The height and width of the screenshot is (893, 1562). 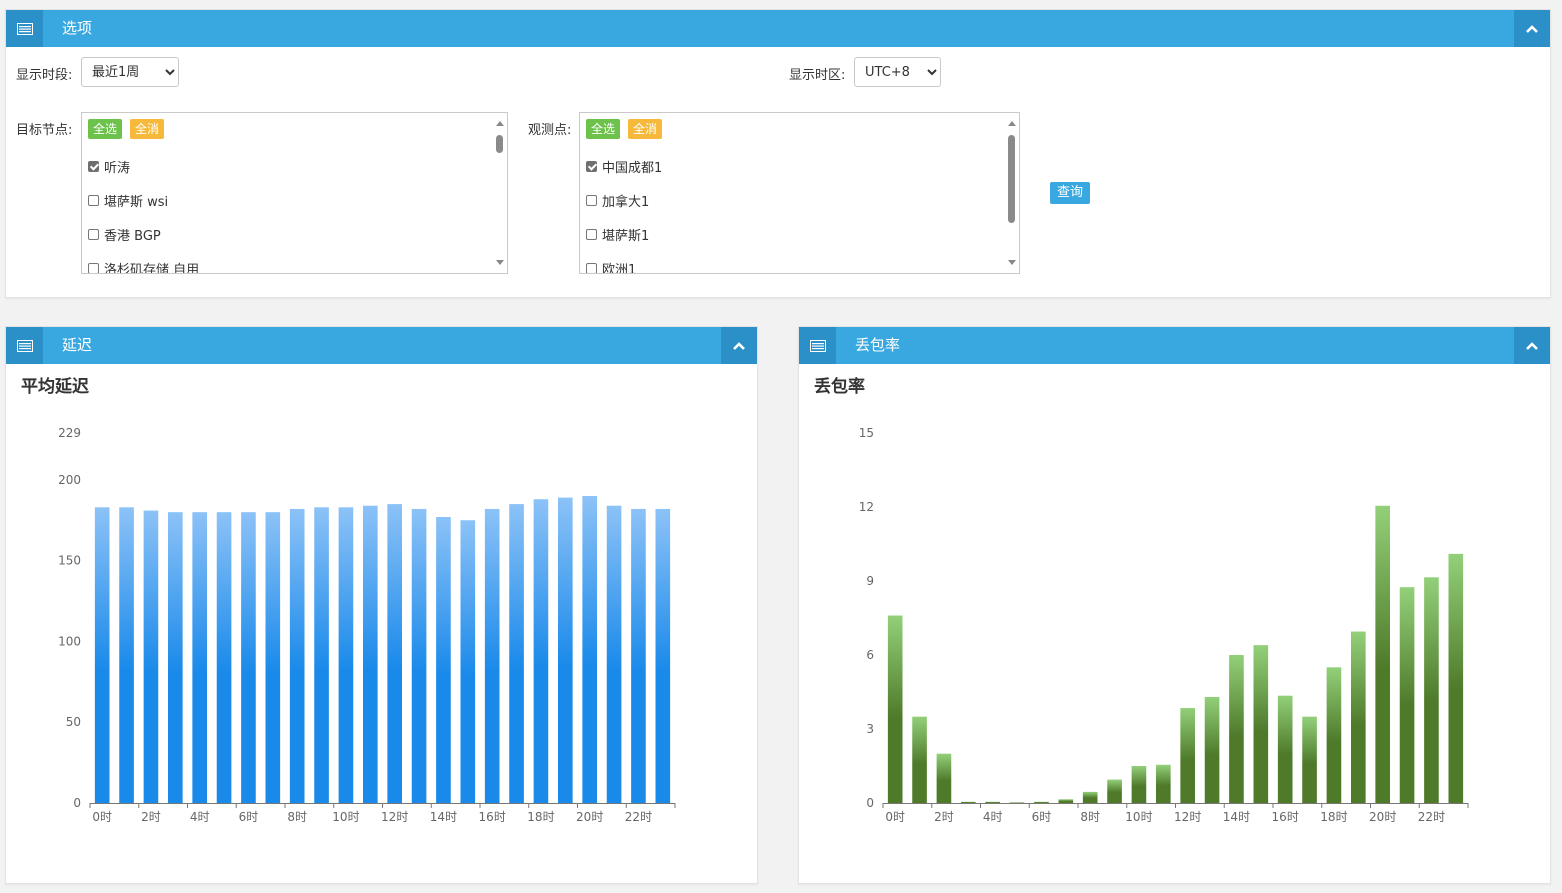 What do you see at coordinates (617, 234) in the screenshot?
I see `observer-option: 堪萨斯1` at bounding box center [617, 234].